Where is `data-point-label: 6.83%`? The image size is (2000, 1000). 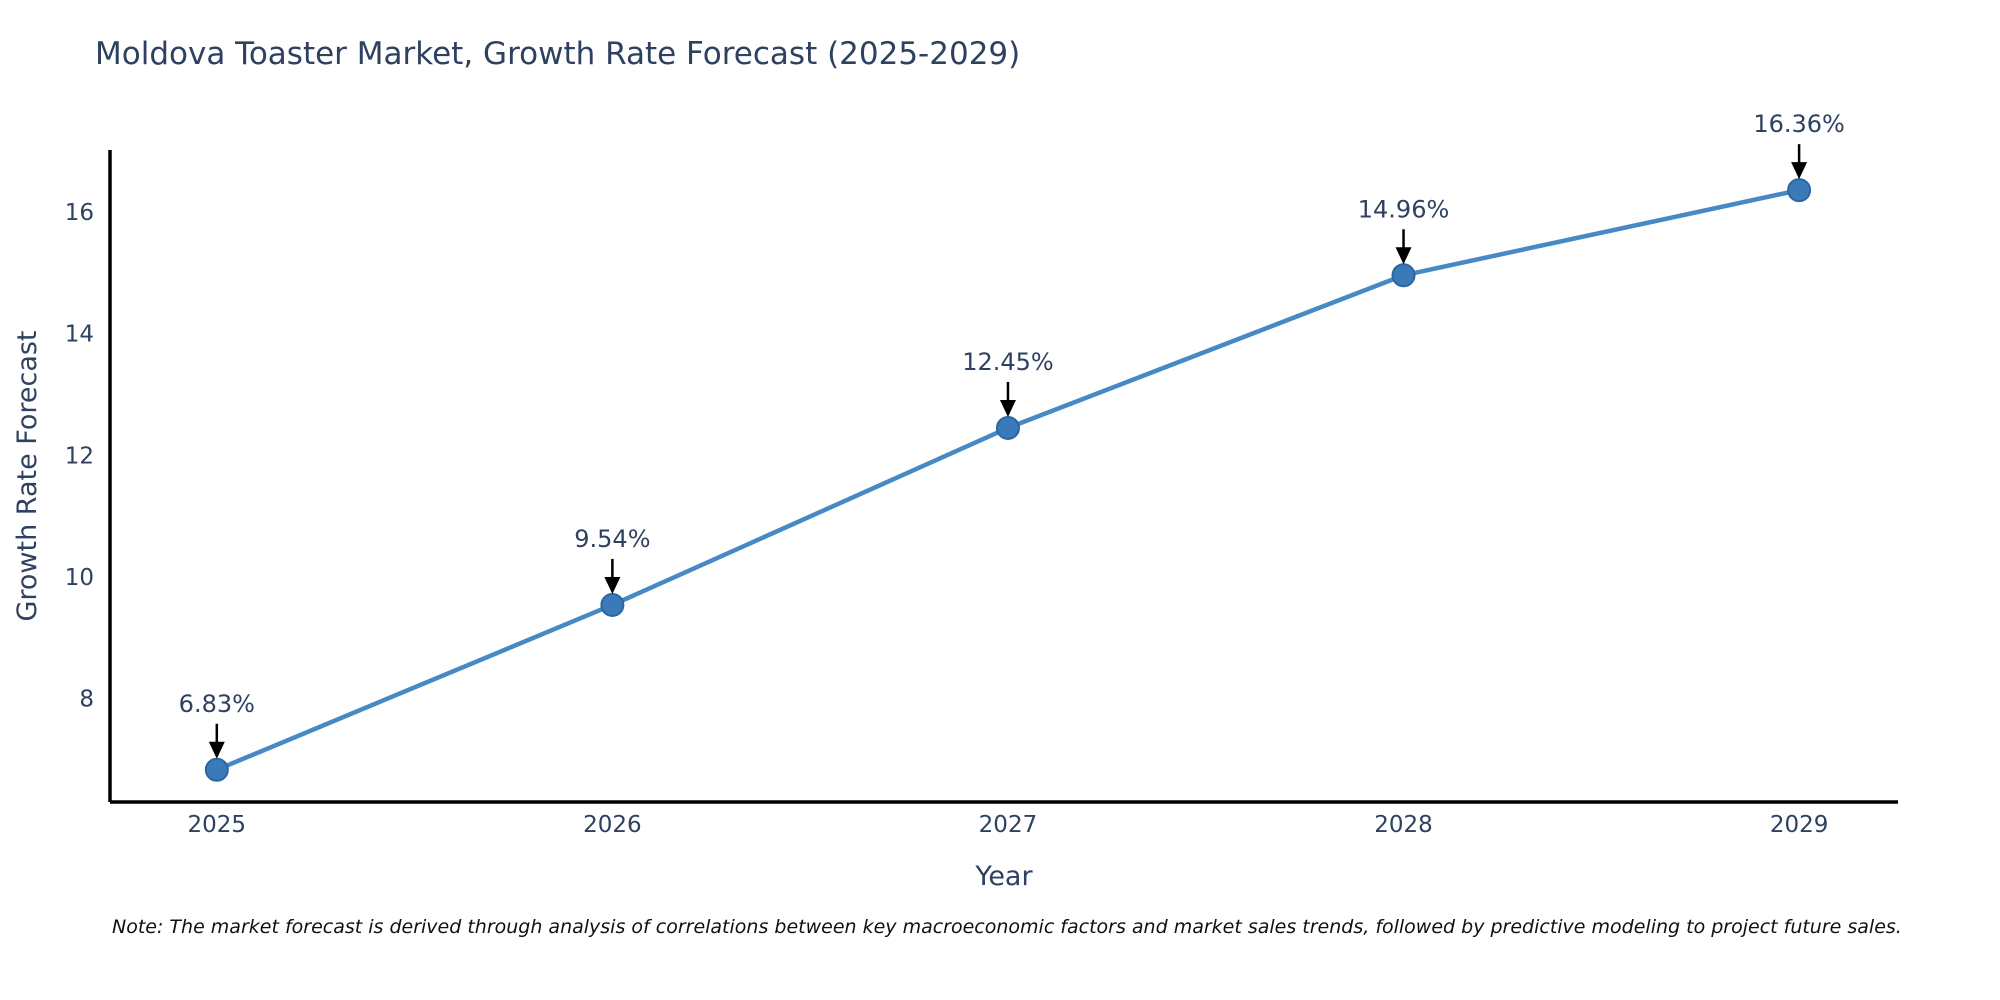 data-point-label: 6.83% is located at coordinates (217, 704).